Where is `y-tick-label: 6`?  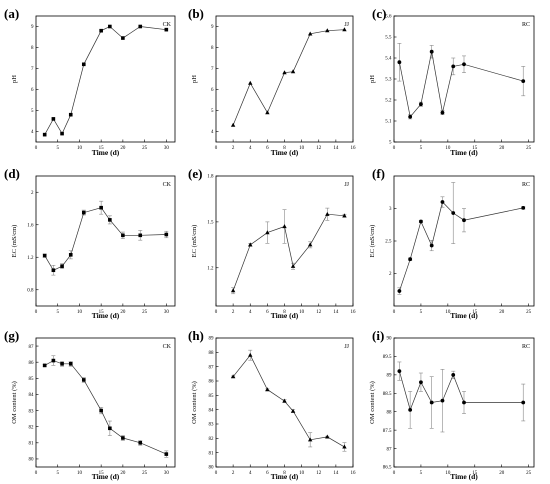 y-tick-label: 6 is located at coordinates (32, 90).